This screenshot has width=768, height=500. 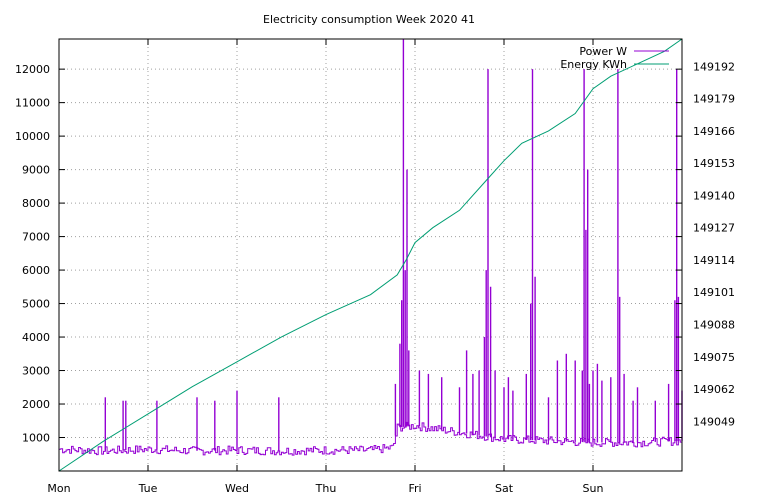 What do you see at coordinates (714, 260) in the screenshot?
I see `y2-tick-label: 149114` at bounding box center [714, 260].